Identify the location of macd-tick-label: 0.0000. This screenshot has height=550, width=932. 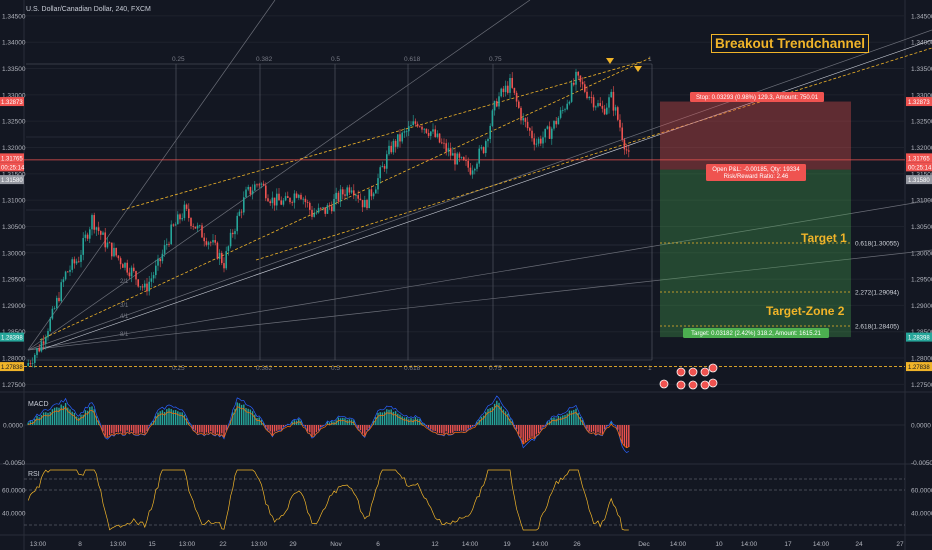
(921, 426).